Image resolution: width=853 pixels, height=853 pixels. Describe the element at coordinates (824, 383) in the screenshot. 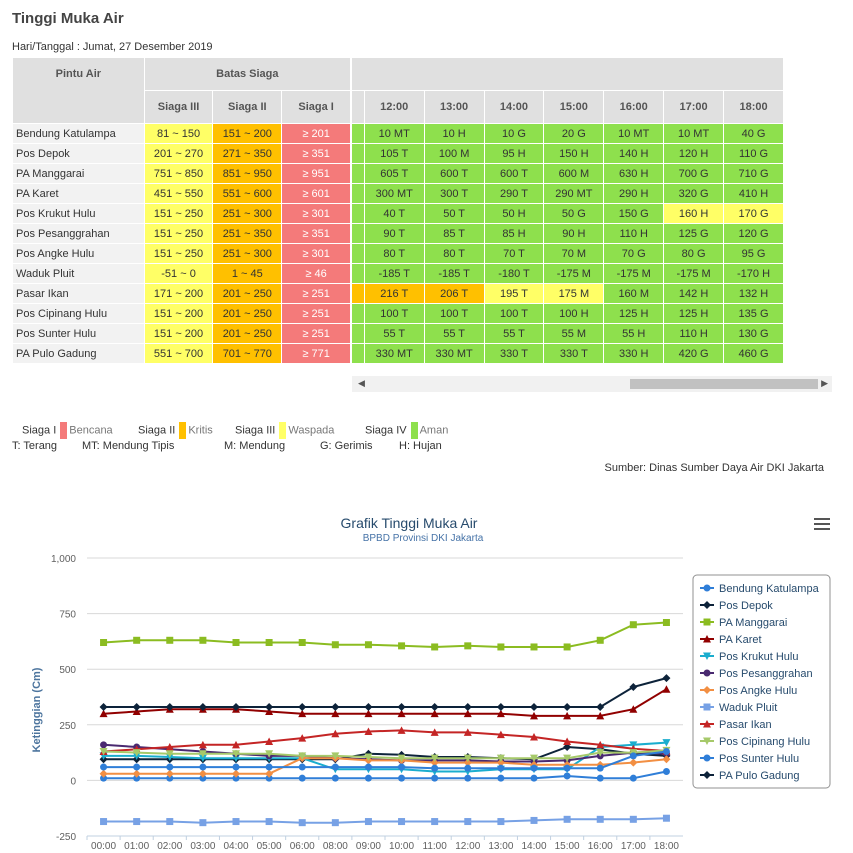

I see `scroll-right-icon: ▶` at that location.